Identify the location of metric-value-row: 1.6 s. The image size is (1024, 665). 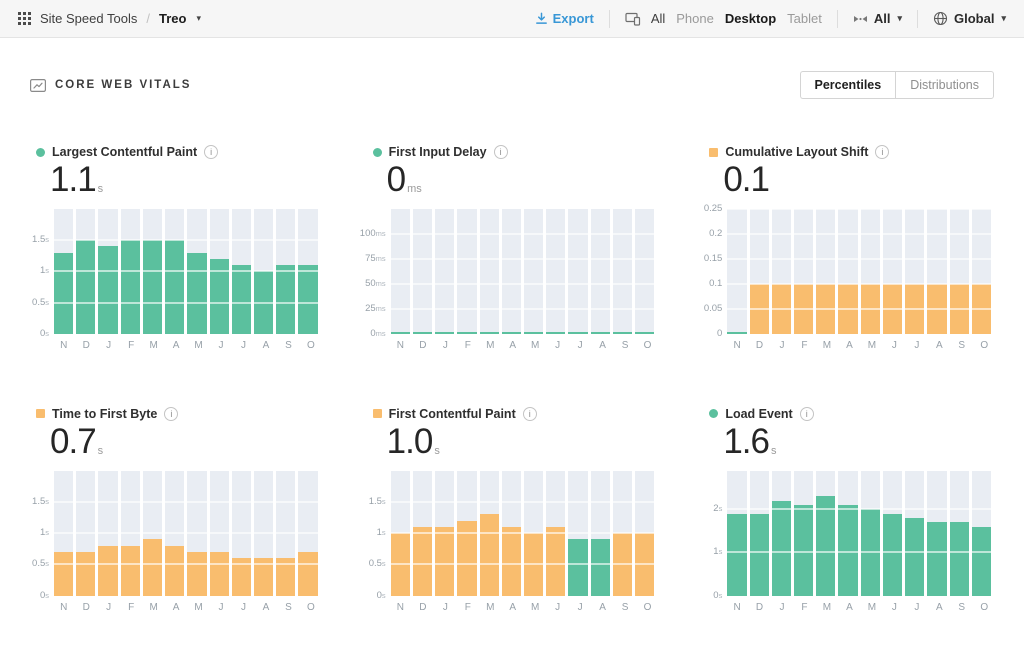
(858, 442).